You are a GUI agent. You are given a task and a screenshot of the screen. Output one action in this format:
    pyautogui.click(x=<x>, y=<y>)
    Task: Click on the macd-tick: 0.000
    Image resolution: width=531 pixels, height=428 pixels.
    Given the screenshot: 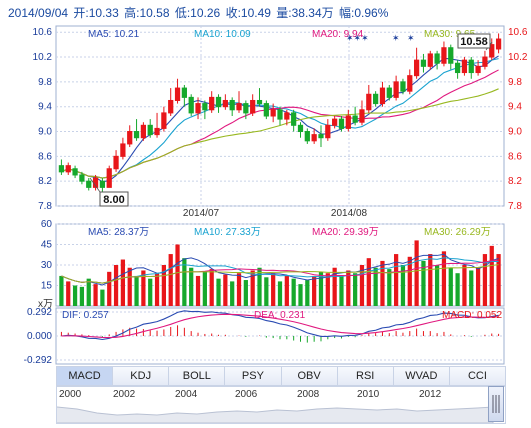 What is the action you would take?
    pyautogui.click(x=39, y=336)
    